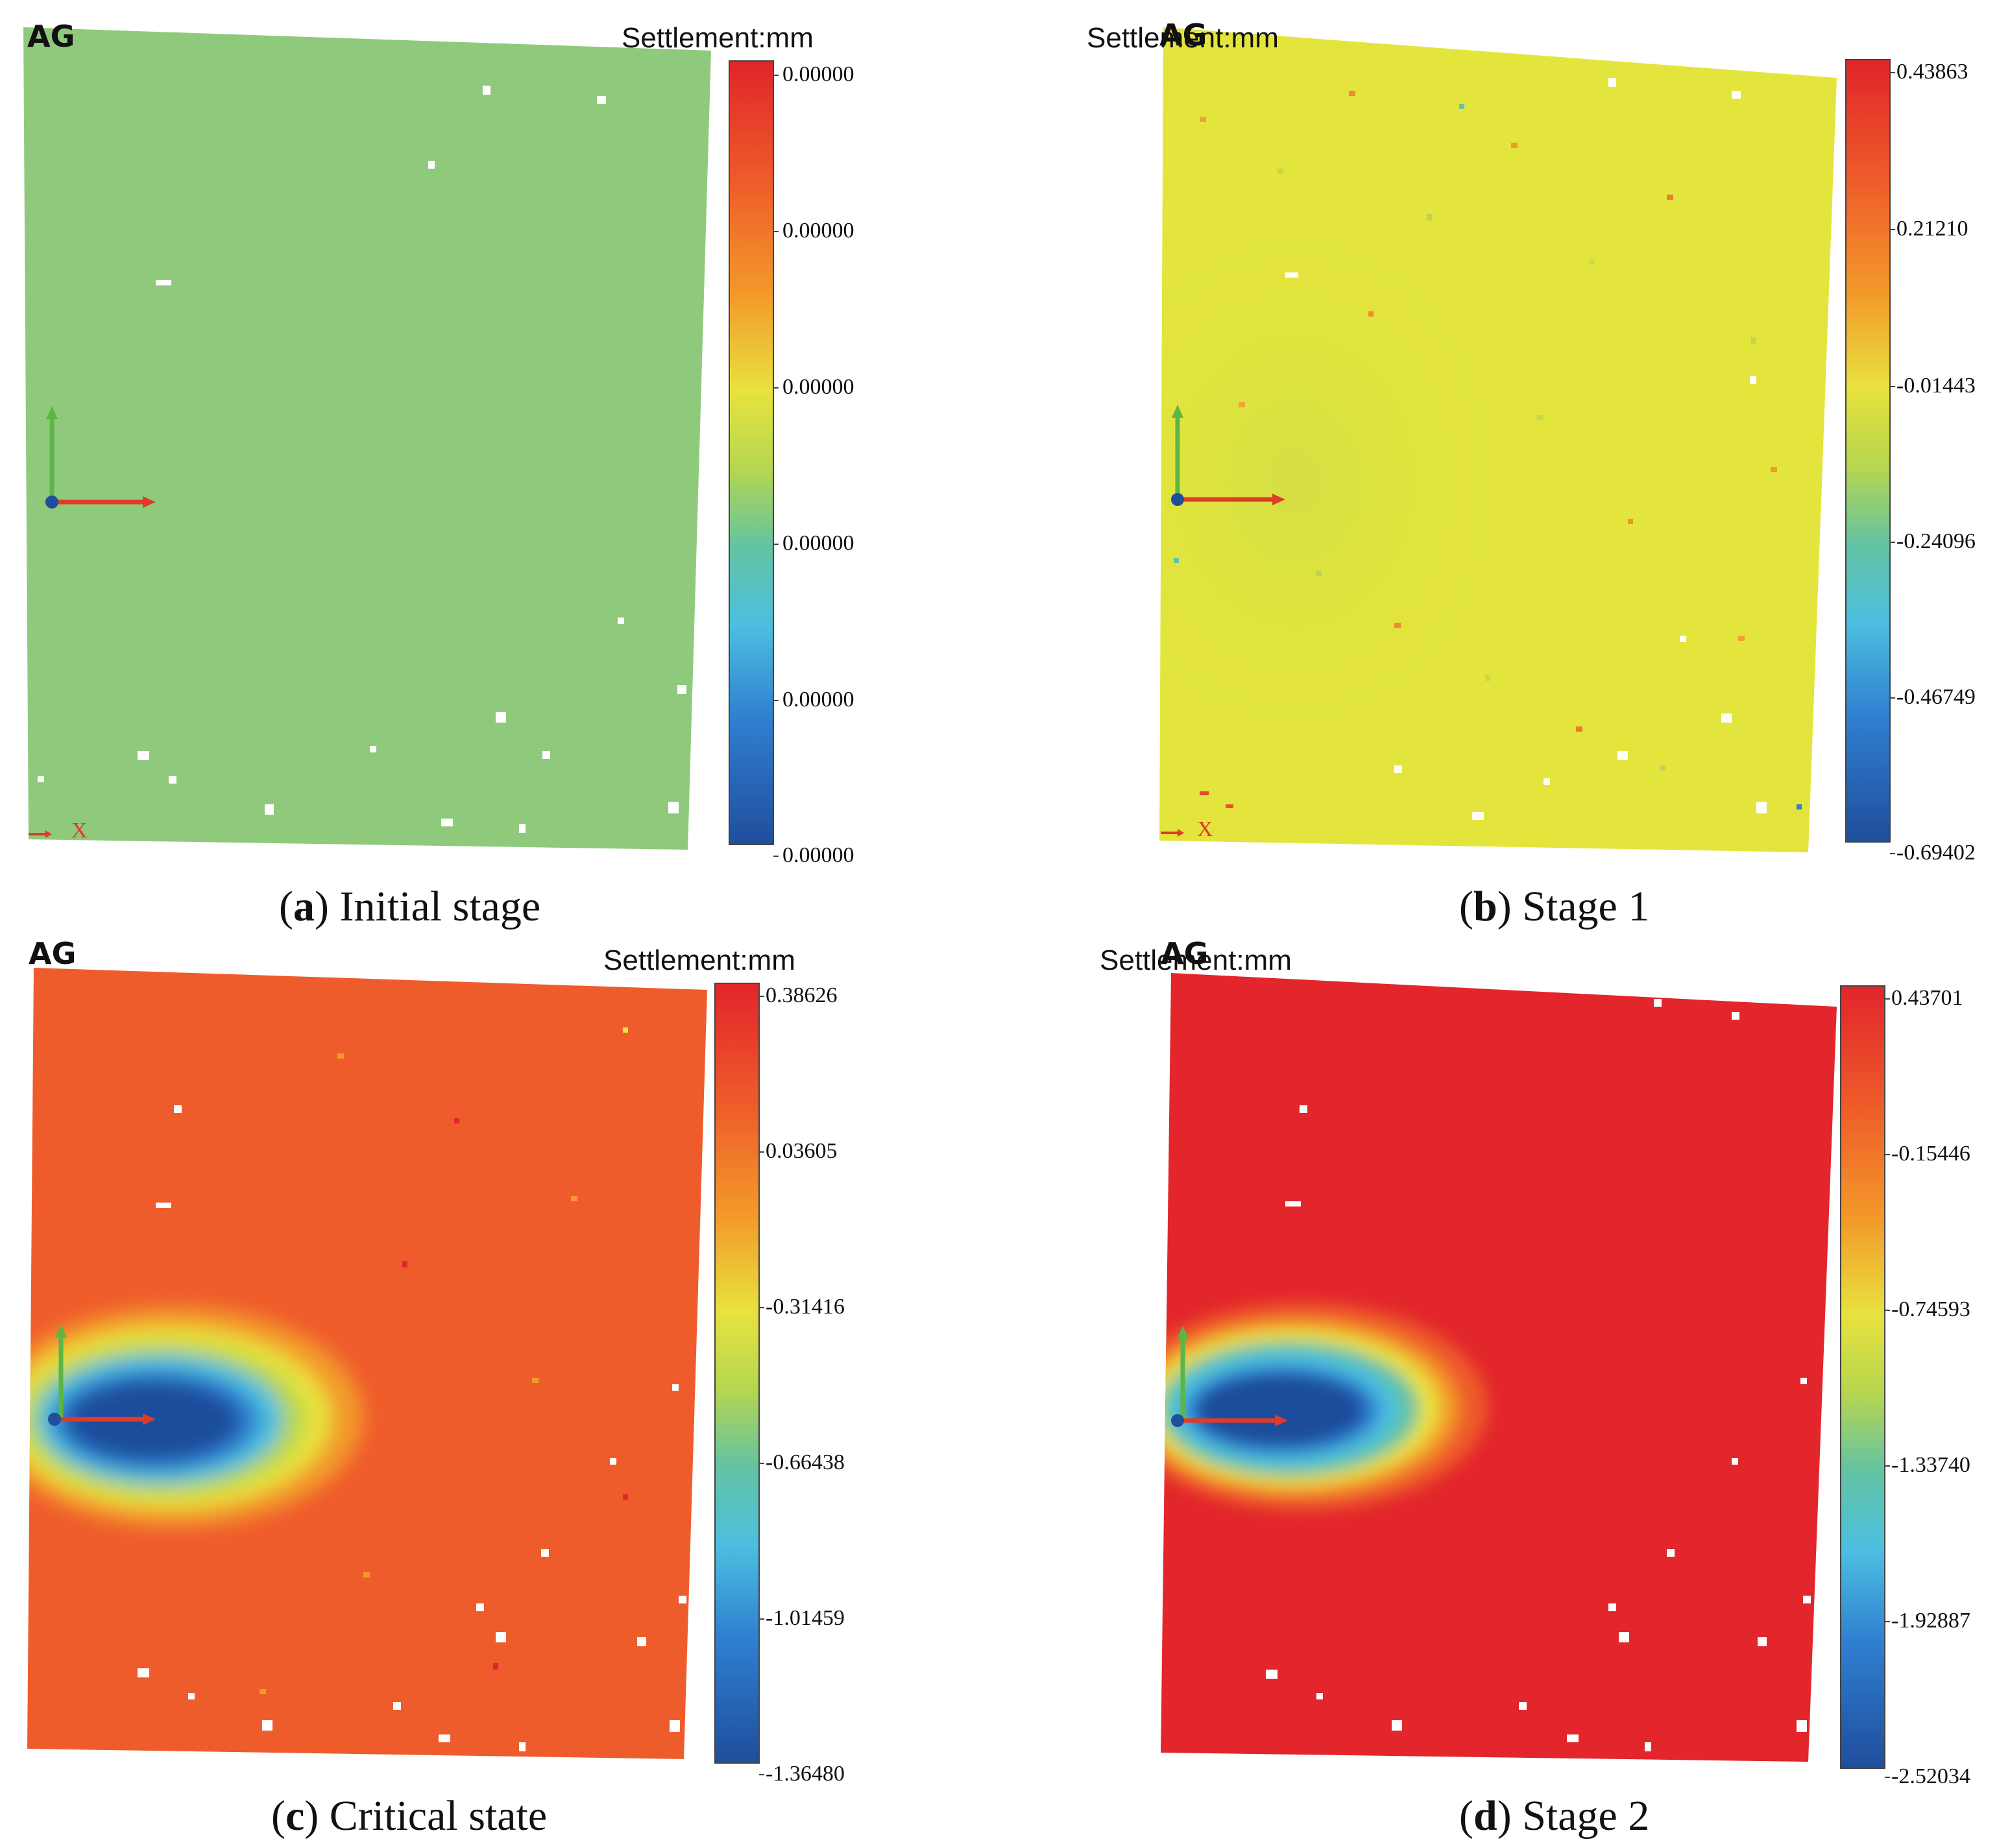  What do you see at coordinates (718, 38) in the screenshot?
I see `legend-title-a: Settlement:mm` at bounding box center [718, 38].